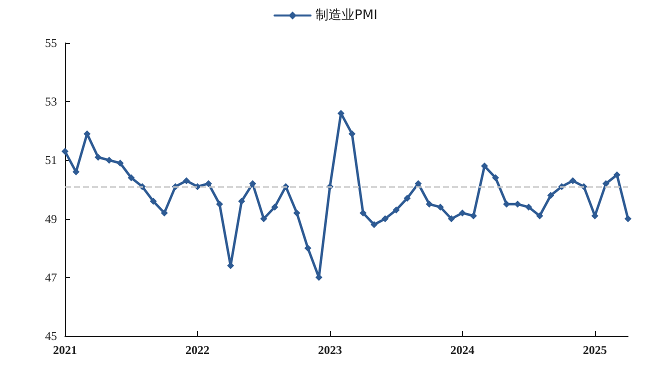 The image size is (651, 375). Describe the element at coordinates (197, 350) in the screenshot. I see `x-tick-label: 2022` at that location.